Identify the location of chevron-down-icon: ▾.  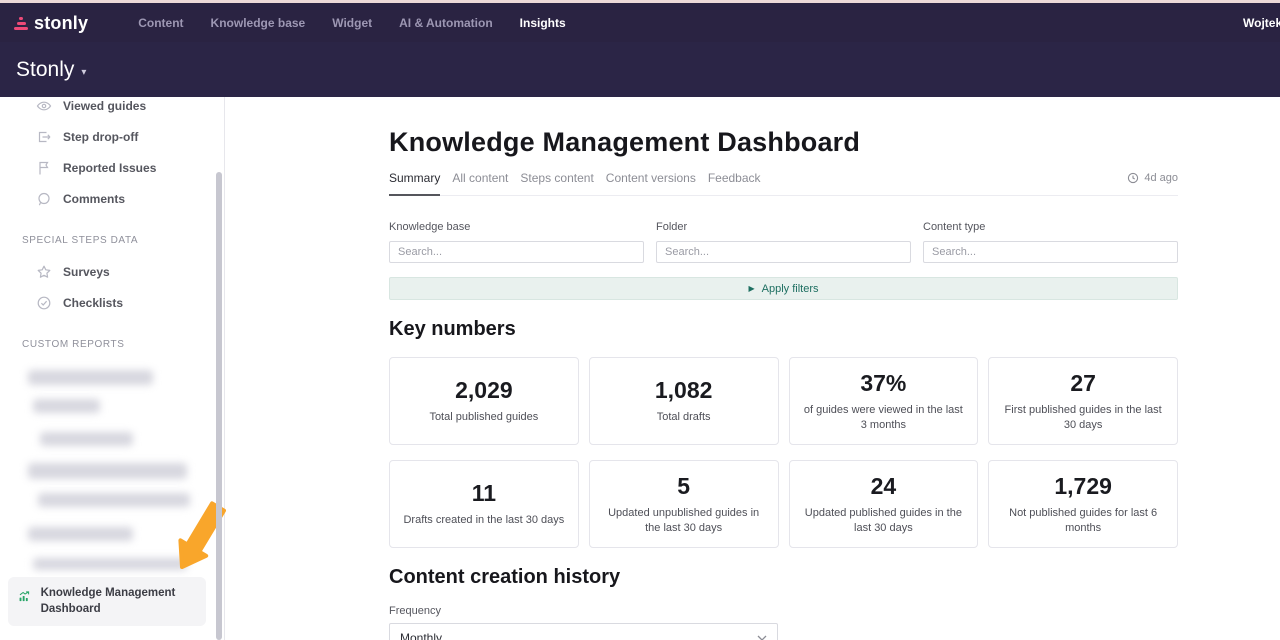
(84, 72).